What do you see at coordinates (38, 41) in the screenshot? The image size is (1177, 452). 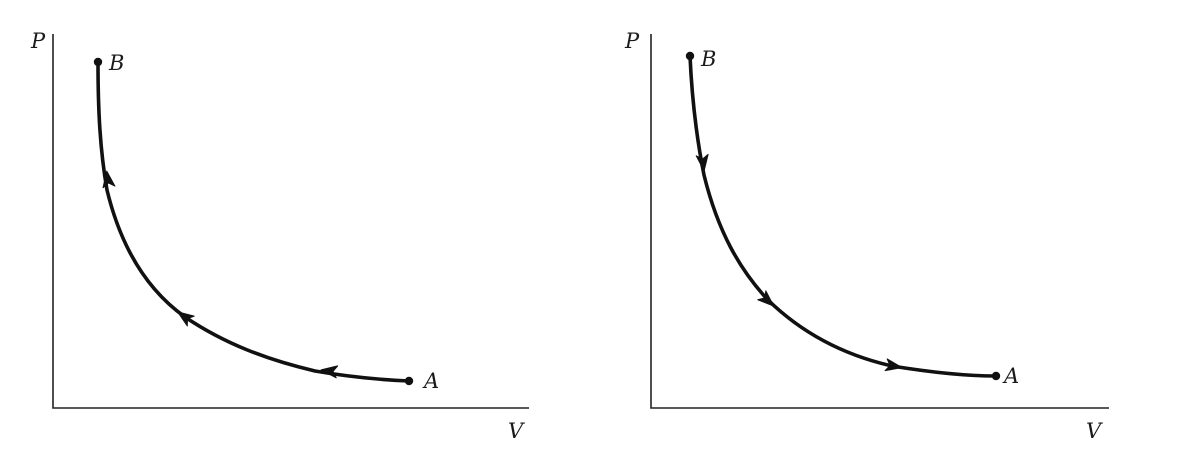 I see `left-y-axis-label: P` at bounding box center [38, 41].